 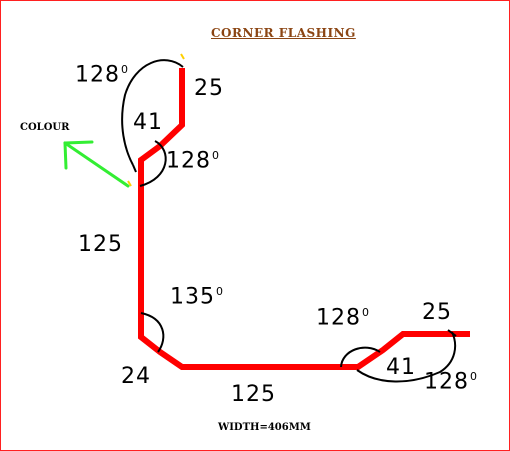 I want to click on dim-top-fold: 25, so click(x=209, y=89).